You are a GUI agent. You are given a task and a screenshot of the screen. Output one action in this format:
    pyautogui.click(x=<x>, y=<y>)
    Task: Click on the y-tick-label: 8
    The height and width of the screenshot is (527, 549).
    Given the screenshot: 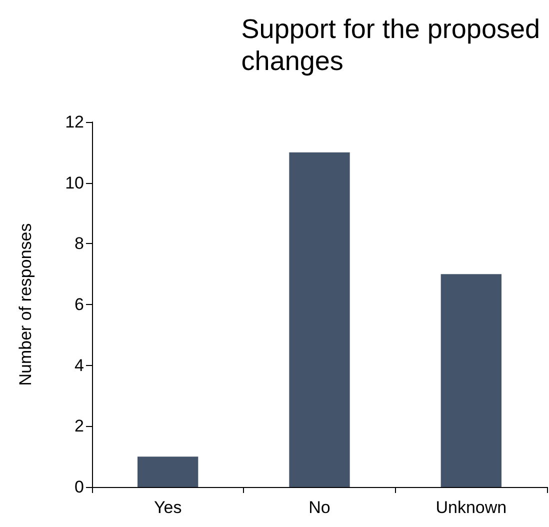 What is the action you would take?
    pyautogui.click(x=79, y=244)
    